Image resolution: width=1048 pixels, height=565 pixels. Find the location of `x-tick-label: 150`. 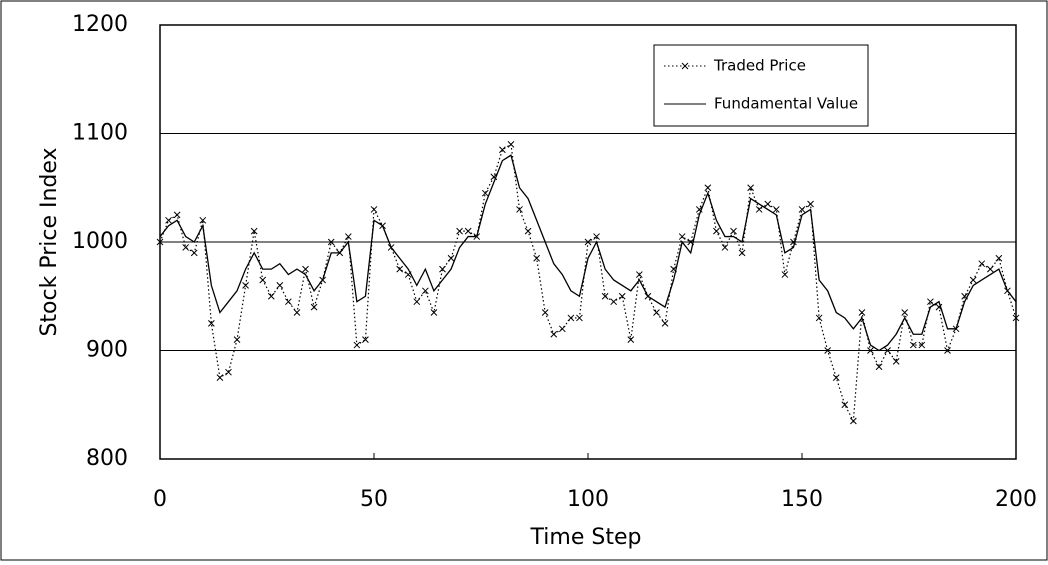

x-tick-label: 150 is located at coordinates (802, 499).